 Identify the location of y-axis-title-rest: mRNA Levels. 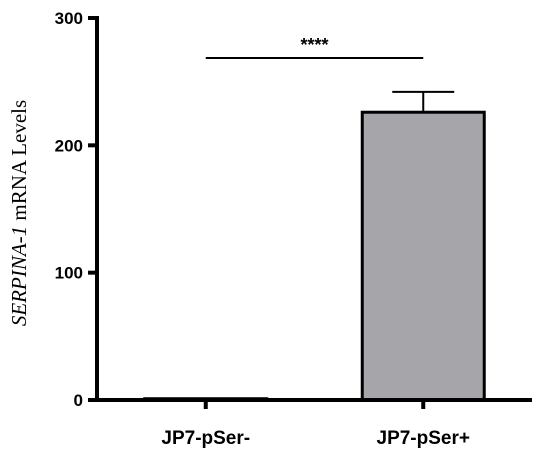
(19, 163).